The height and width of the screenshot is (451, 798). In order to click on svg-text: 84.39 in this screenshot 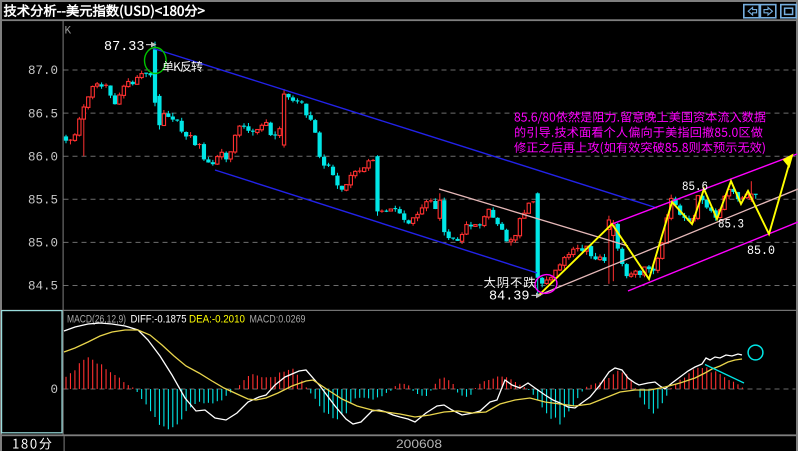, I will do `click(509, 297)`.